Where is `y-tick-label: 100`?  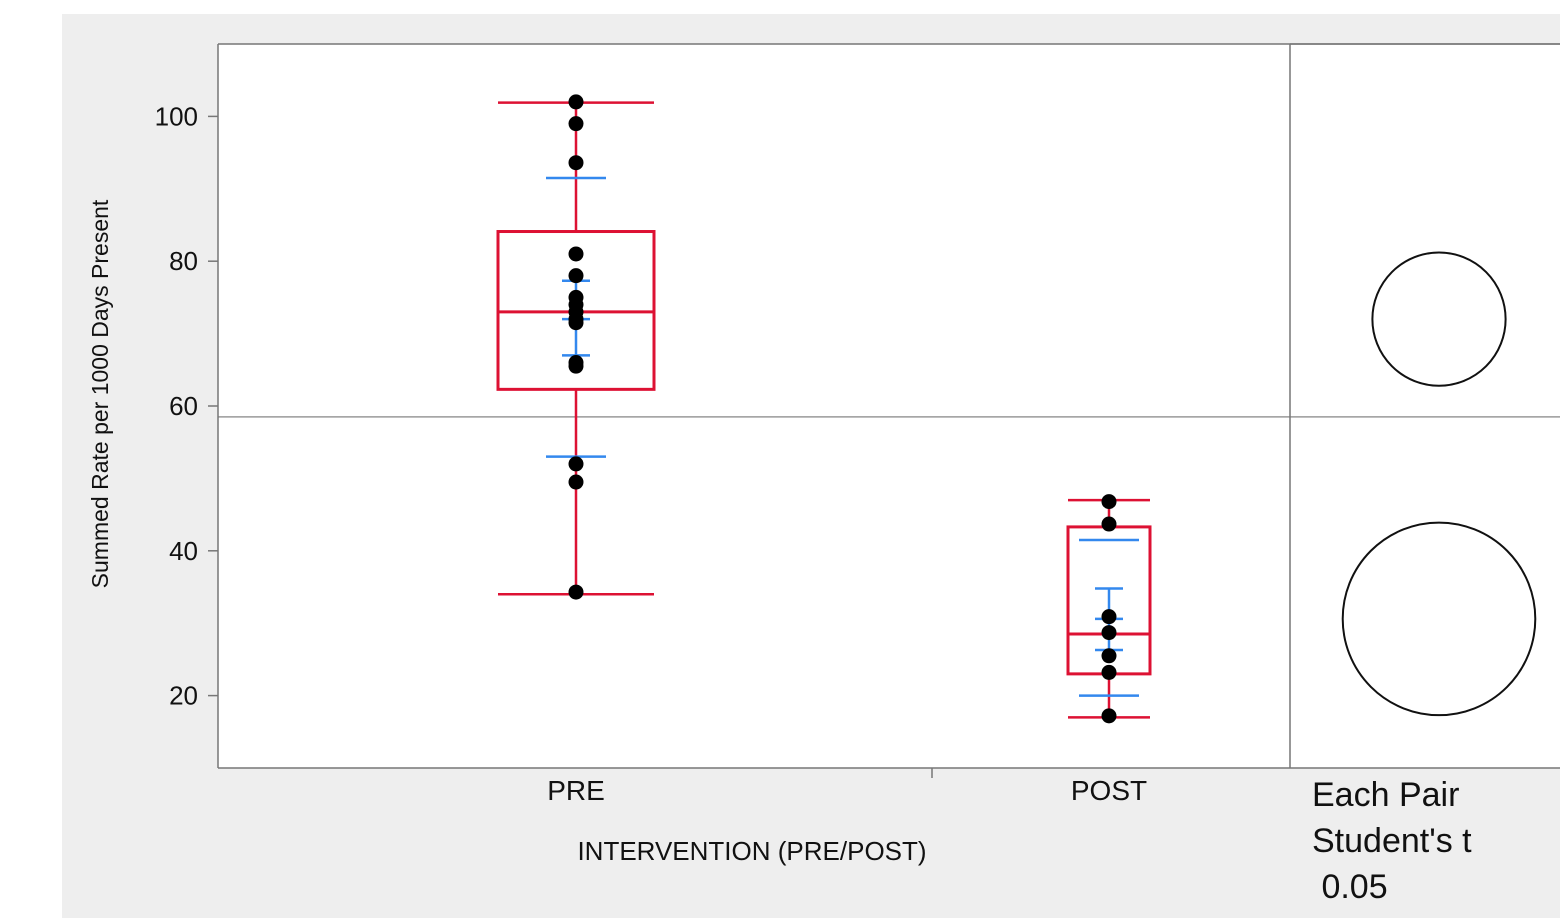
y-tick-label: 100 is located at coordinates (176, 116).